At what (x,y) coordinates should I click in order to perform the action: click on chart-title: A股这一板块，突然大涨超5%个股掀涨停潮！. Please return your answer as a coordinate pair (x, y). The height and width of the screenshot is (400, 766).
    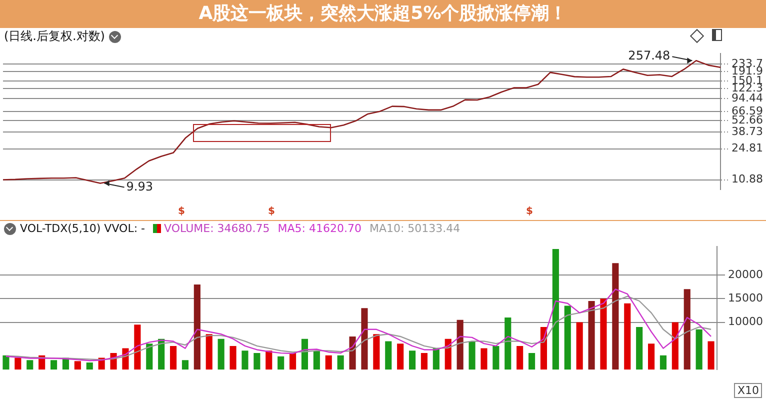
    Looking at the image, I should click on (383, 14).